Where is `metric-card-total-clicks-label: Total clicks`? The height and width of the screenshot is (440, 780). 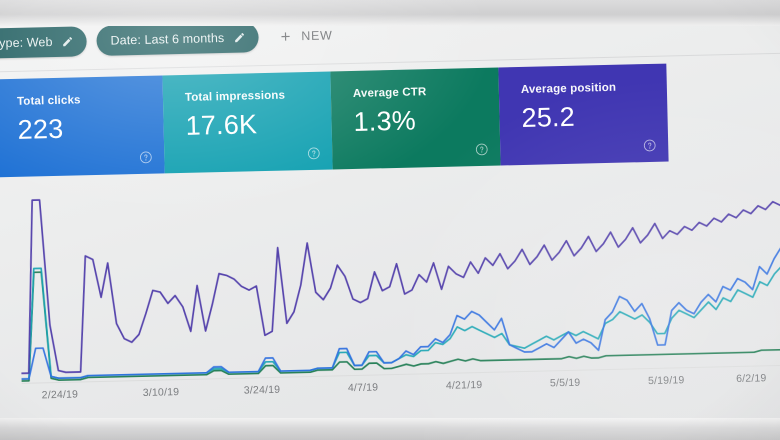
metric-card-total-clicks-label: Total clicks is located at coordinates (48, 101).